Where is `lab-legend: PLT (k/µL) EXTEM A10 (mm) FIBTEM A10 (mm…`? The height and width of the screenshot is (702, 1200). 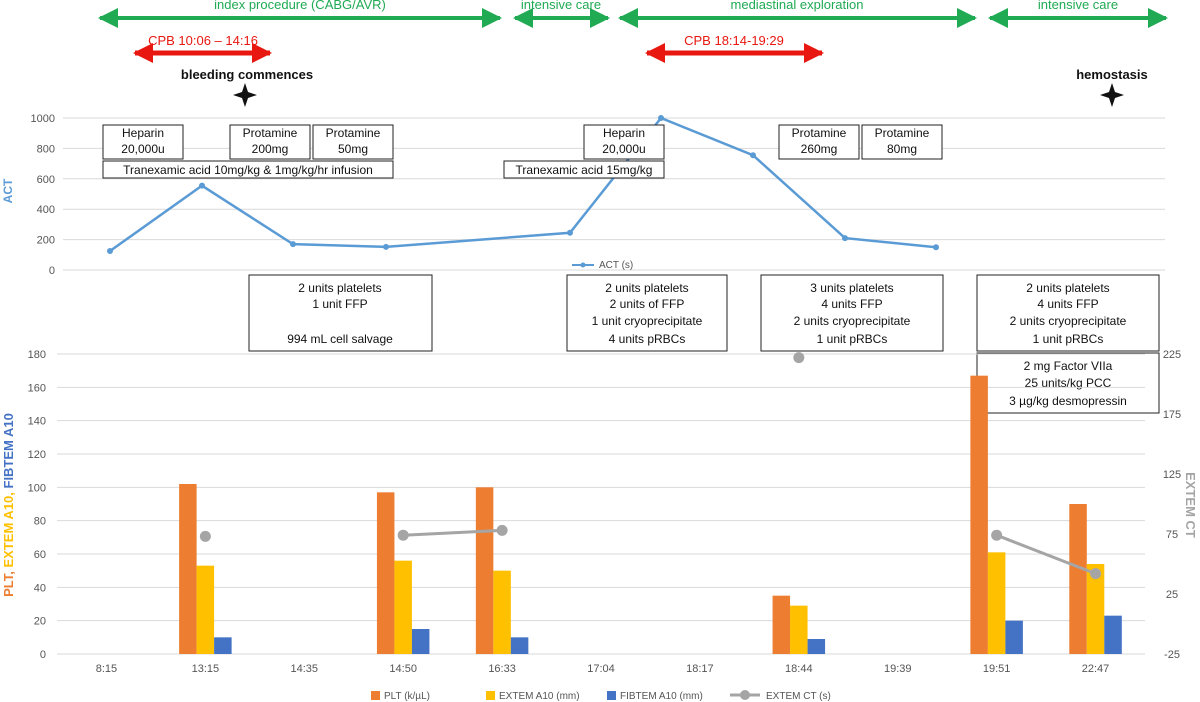
lab-legend: PLT (k/µL) EXTEM A10 (mm) FIBTEM A10 (mm… is located at coordinates (601, 696).